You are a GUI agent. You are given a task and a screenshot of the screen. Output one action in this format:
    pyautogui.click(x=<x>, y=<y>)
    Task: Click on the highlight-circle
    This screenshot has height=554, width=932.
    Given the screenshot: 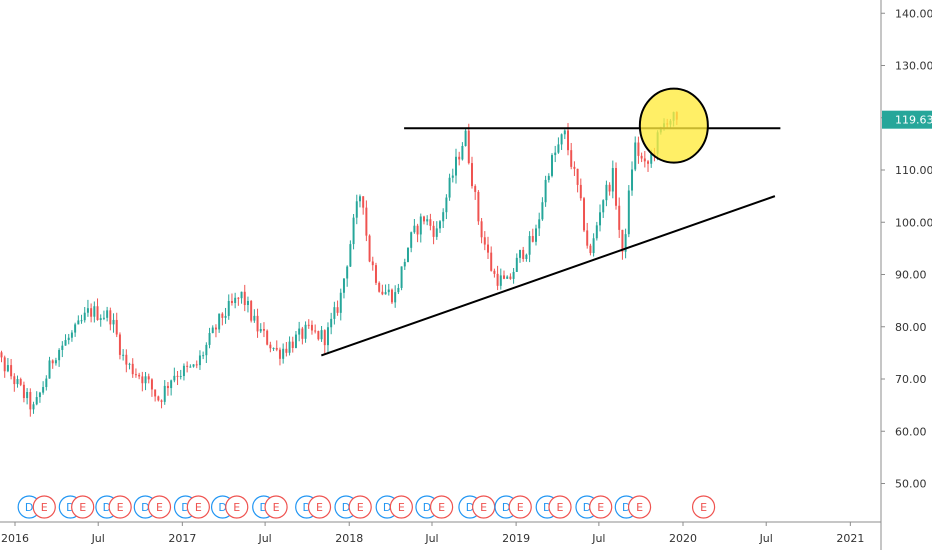 What is the action you would take?
    pyautogui.click(x=673, y=125)
    